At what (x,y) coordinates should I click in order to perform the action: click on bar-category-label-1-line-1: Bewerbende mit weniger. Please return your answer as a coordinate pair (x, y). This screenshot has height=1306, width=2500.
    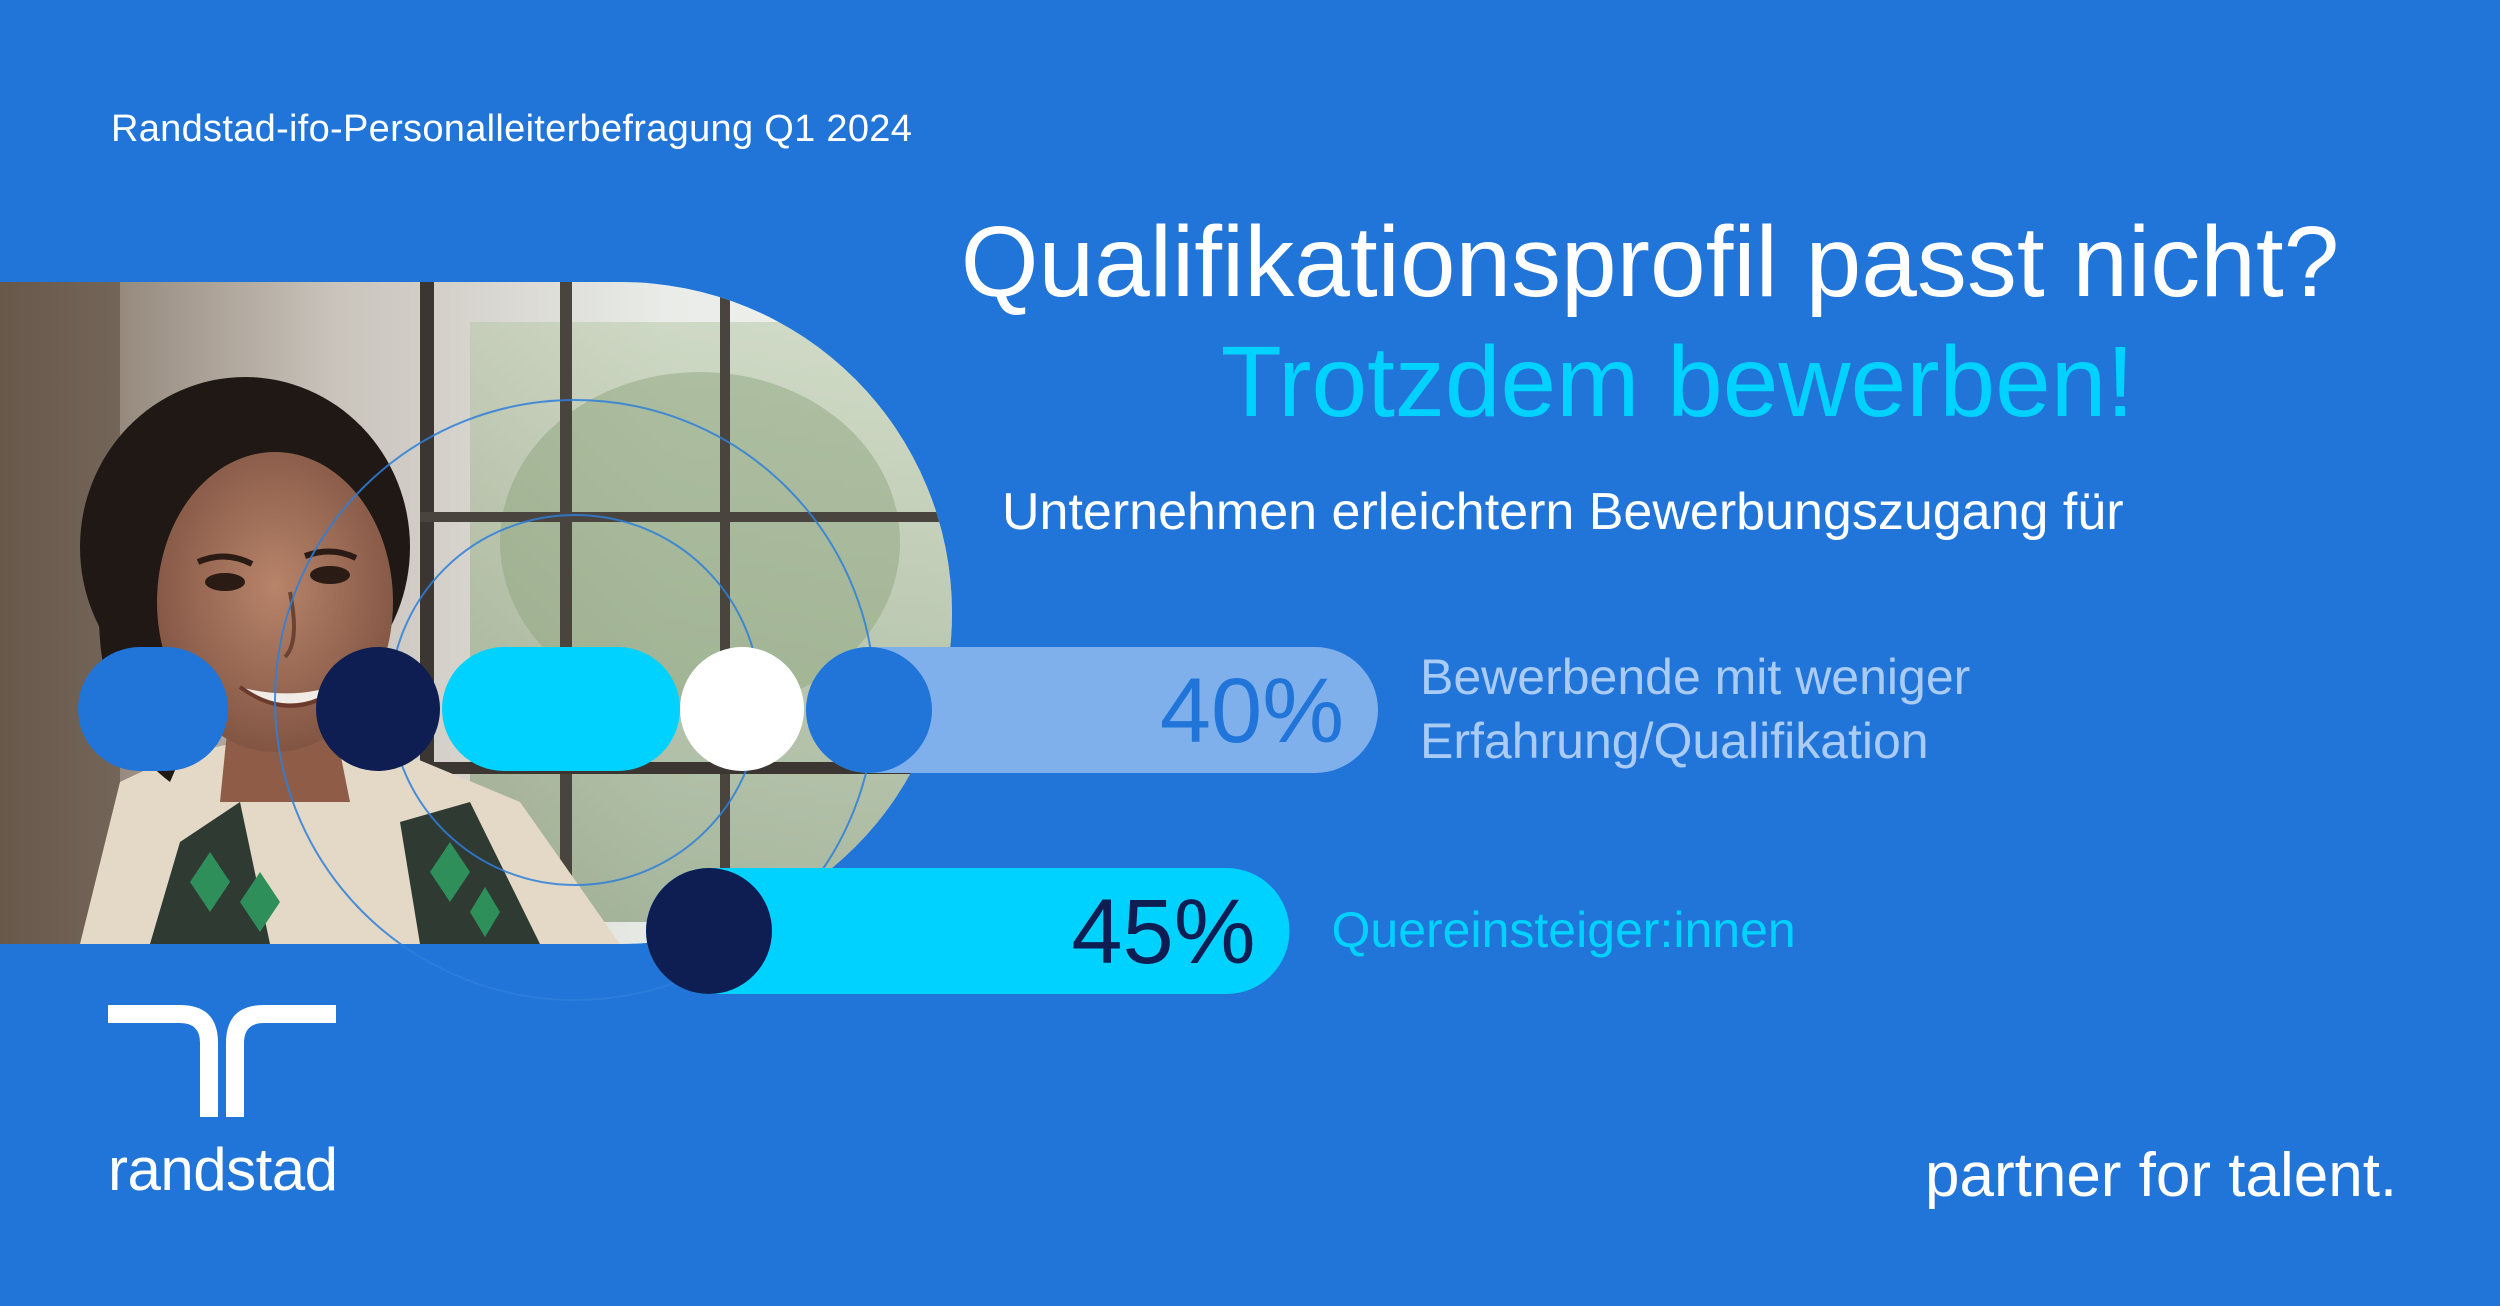
    Looking at the image, I should click on (1695, 677).